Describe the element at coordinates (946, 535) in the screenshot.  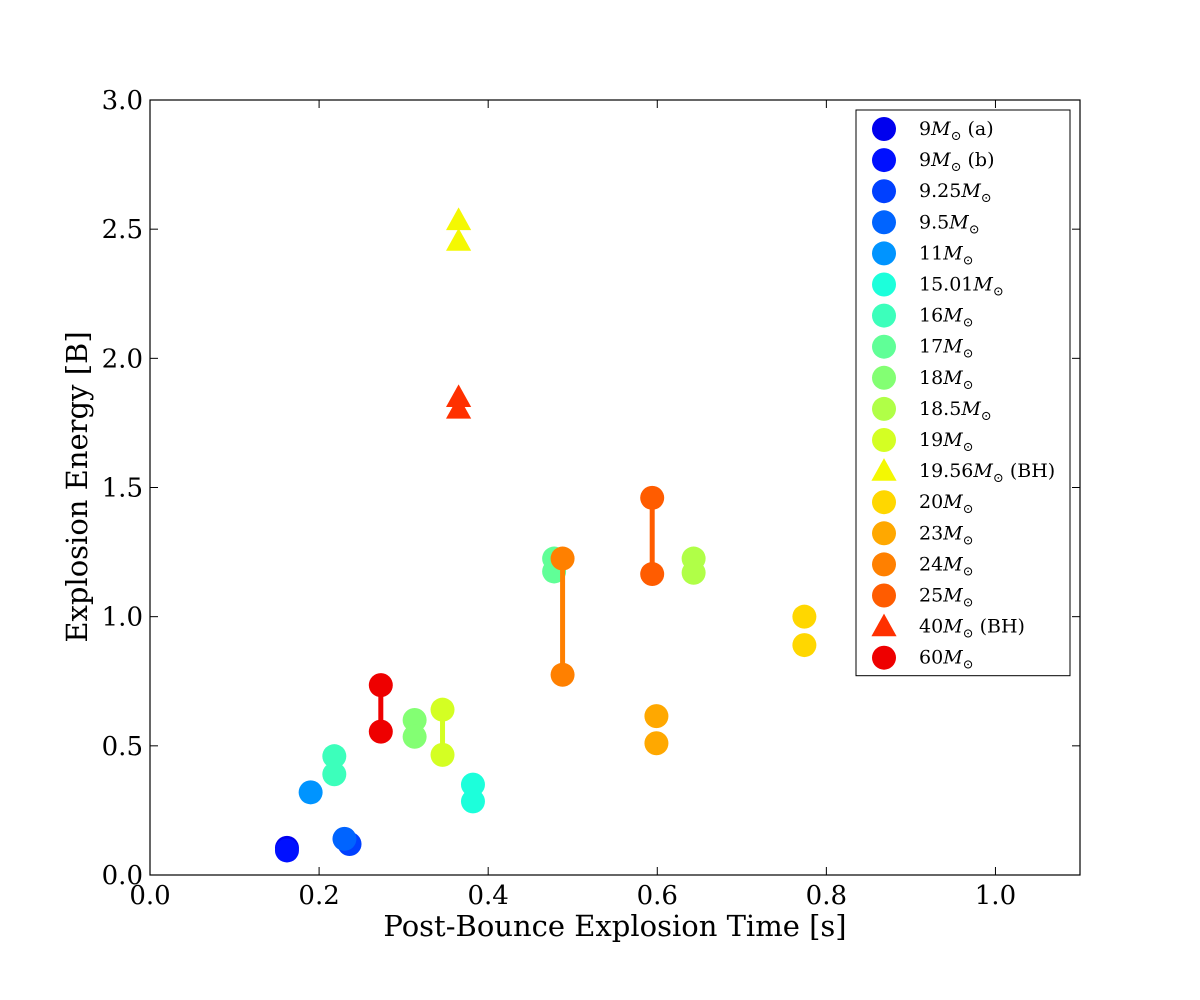
I see `legend-label: 23M⊙` at that location.